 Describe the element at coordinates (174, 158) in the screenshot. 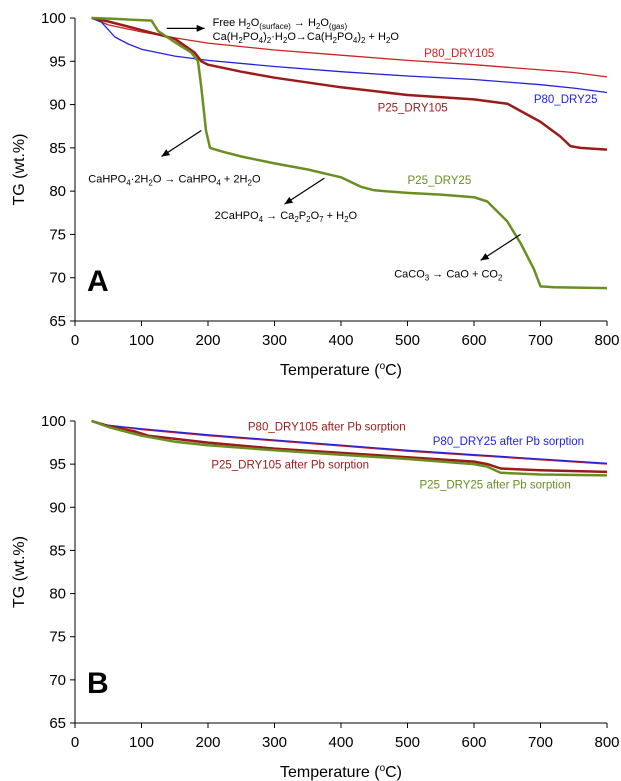

I see `annotation-dehydration: CaHPO4·2H2O → CaHPO4 + 2H2O` at that location.